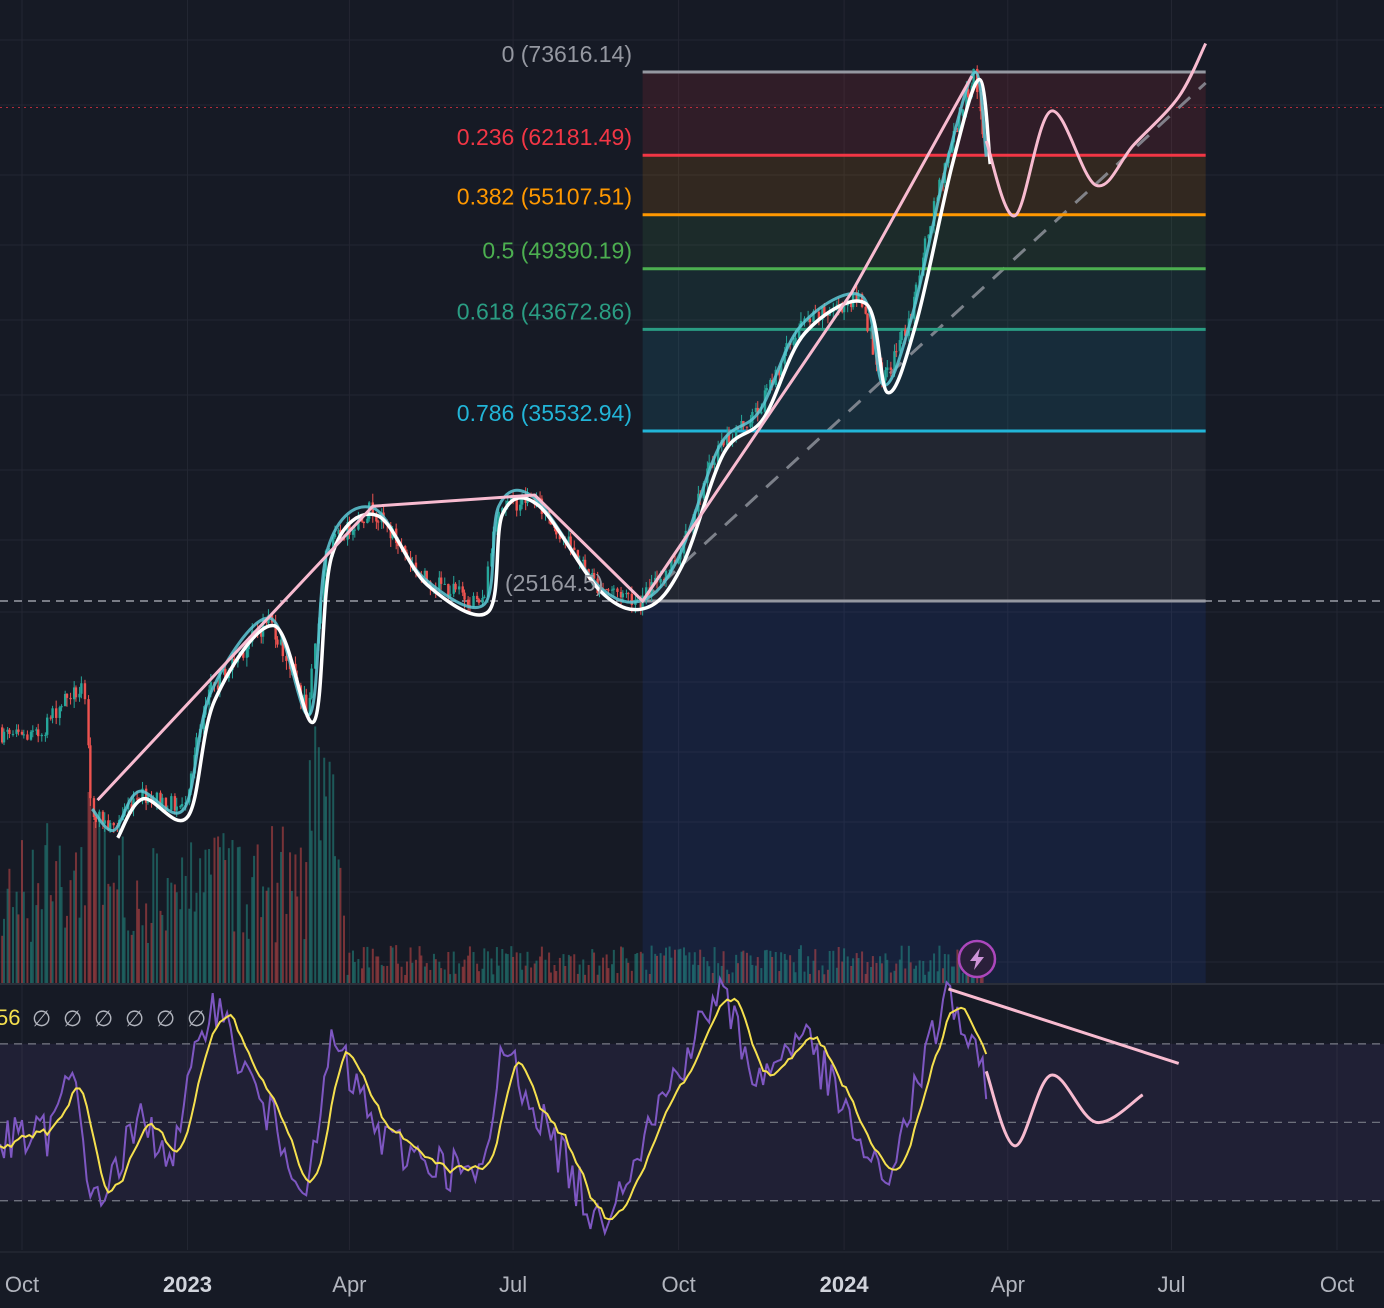  I want to click on fib-zone, so click(924, 185).